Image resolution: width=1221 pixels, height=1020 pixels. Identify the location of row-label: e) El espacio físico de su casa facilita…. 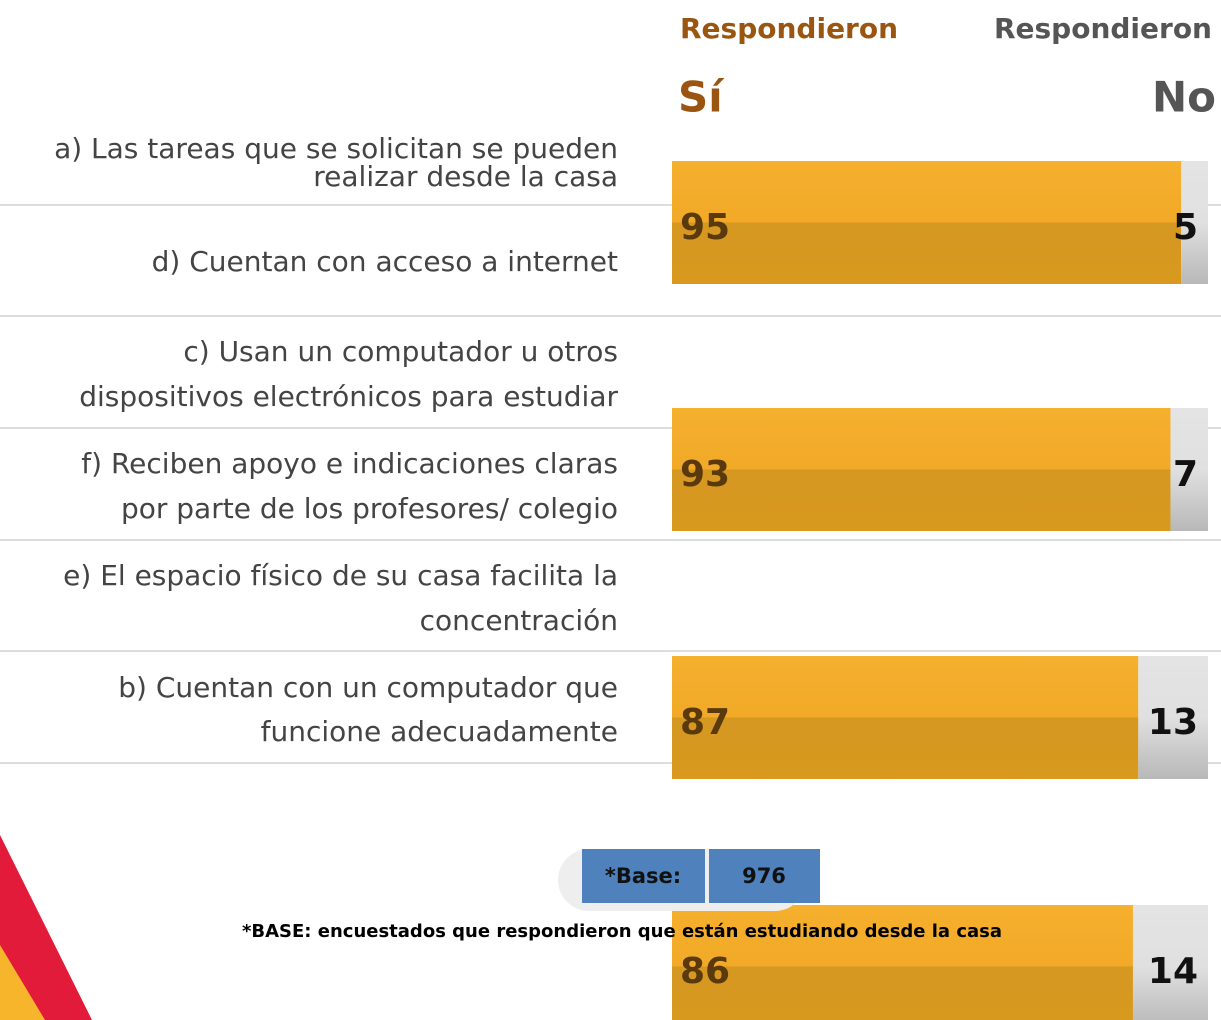
(340, 575).